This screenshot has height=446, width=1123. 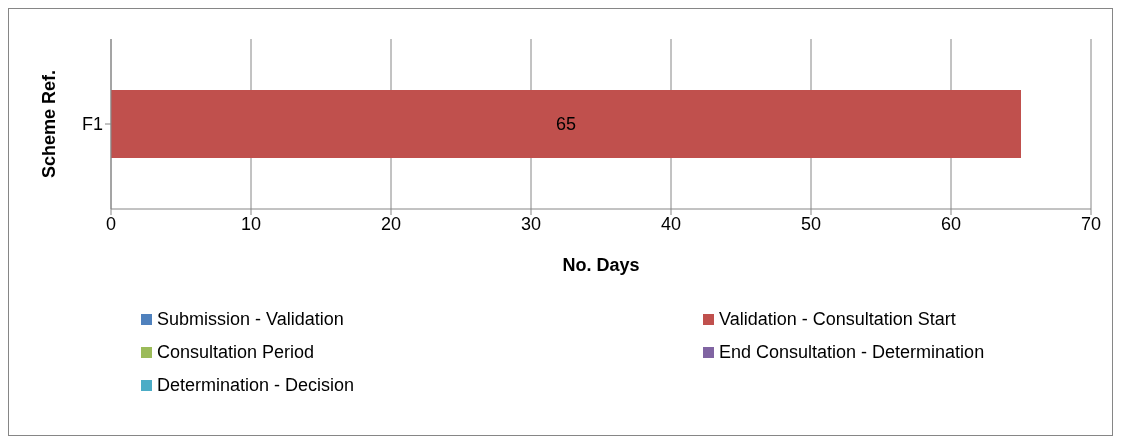 What do you see at coordinates (837, 319) in the screenshot?
I see `legend-label: Validation - Consultation Start` at bounding box center [837, 319].